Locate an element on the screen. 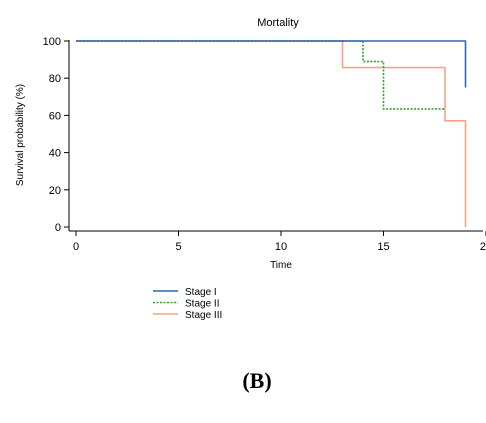 This screenshot has height=423, width=486. y-tick-label: 40 is located at coordinates (55, 154).